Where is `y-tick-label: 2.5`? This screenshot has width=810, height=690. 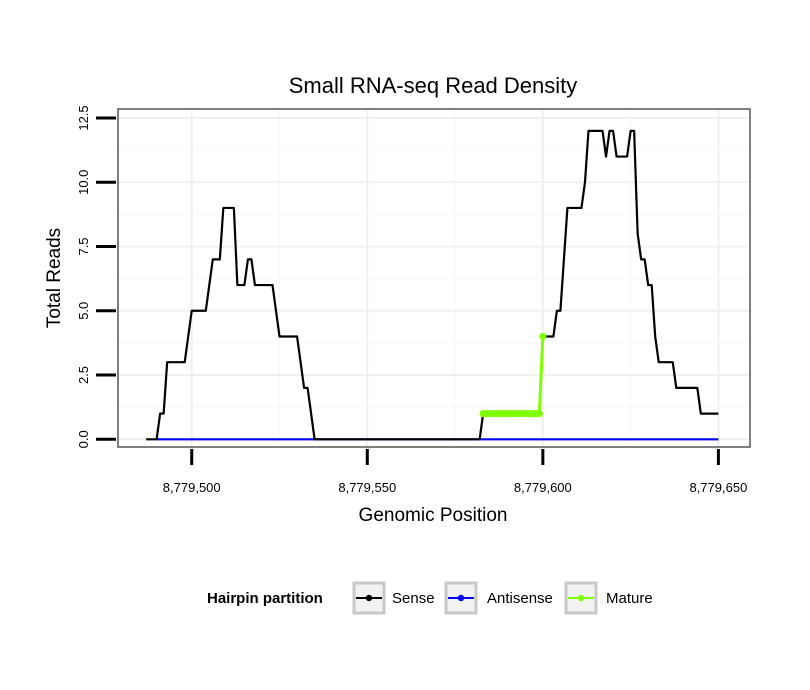 y-tick-label: 2.5 is located at coordinates (83, 375).